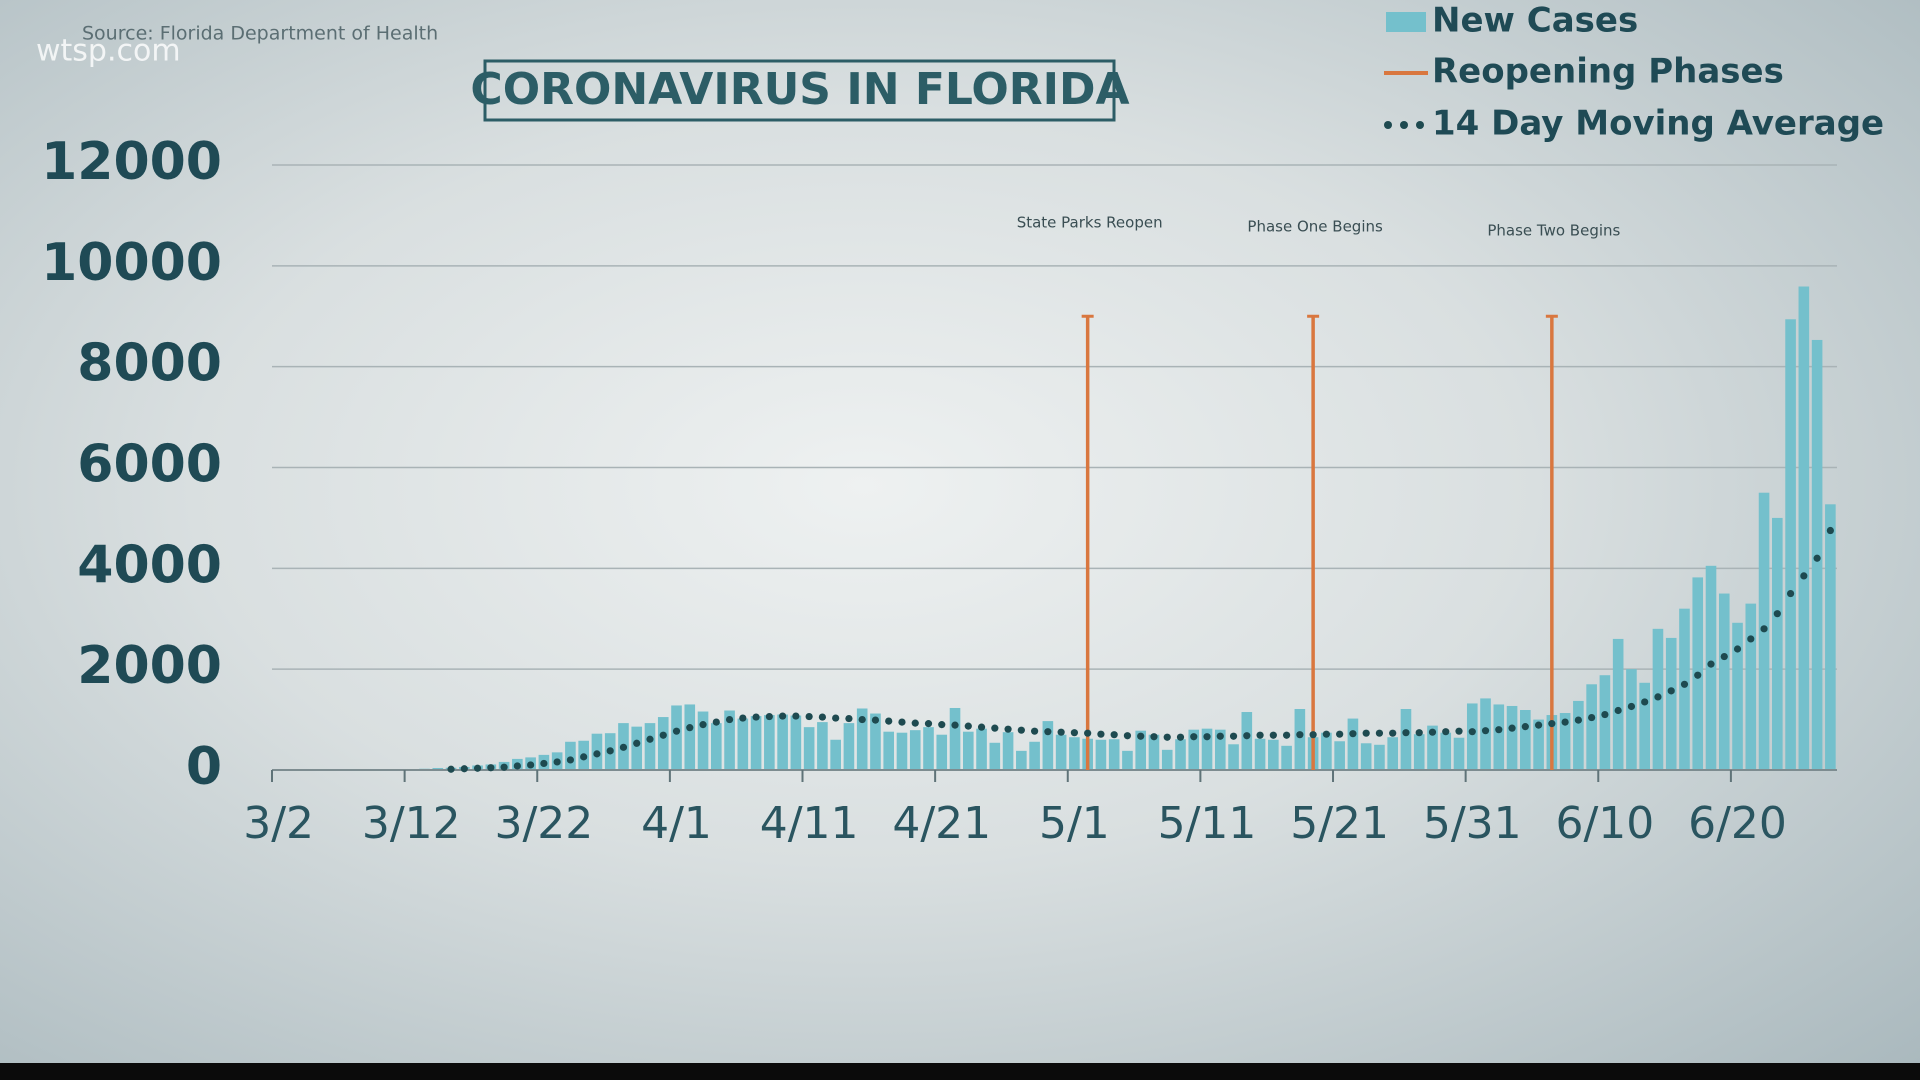 Image resolution: width=1920 pixels, height=1080 pixels. I want to click on x-tick-label: 5/1, so click(1074, 823).